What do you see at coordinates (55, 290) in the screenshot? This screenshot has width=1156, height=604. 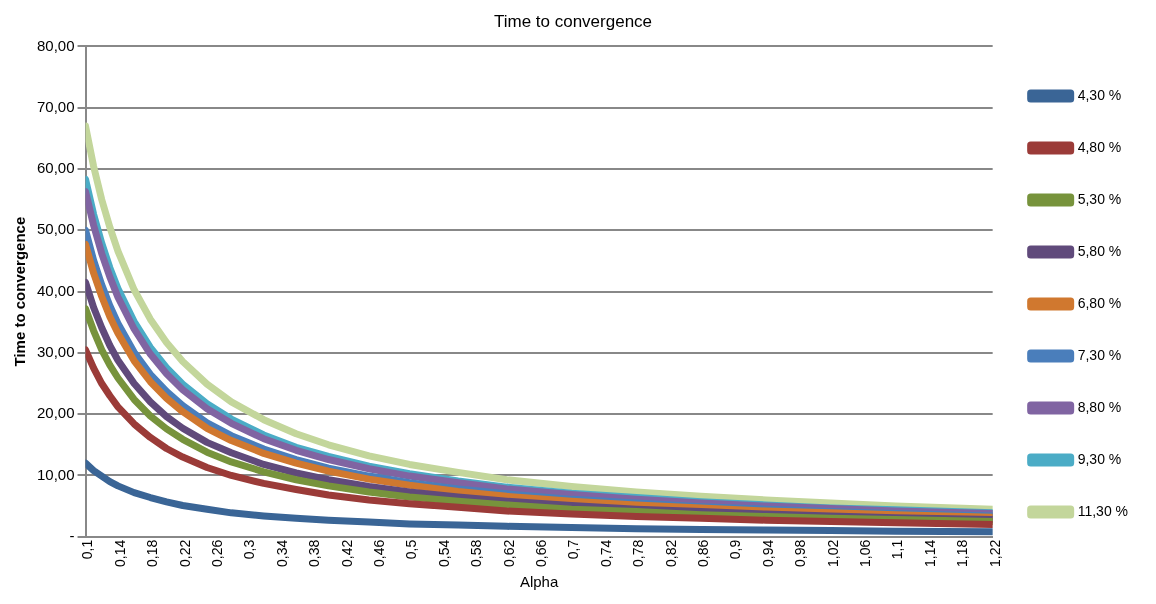 I see `y-tick-label: 40,00` at bounding box center [55, 290].